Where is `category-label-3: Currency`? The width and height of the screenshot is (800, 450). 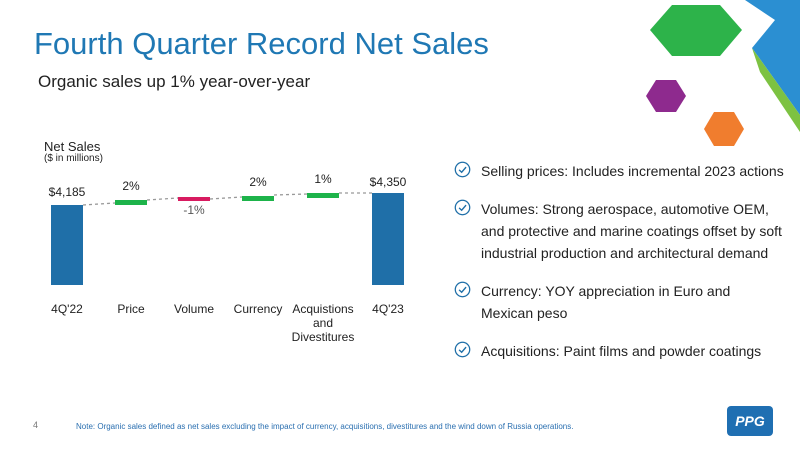
category-label-3: Currency is located at coordinates (258, 309).